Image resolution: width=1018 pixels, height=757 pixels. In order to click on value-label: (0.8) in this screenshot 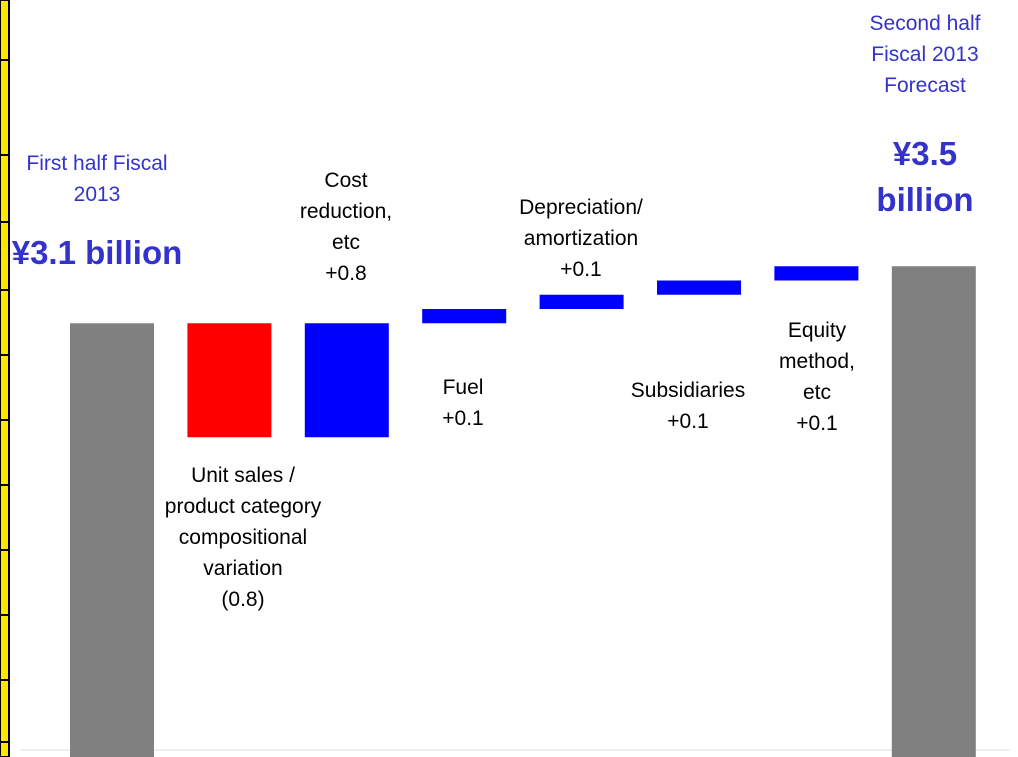, I will do `click(243, 599)`.